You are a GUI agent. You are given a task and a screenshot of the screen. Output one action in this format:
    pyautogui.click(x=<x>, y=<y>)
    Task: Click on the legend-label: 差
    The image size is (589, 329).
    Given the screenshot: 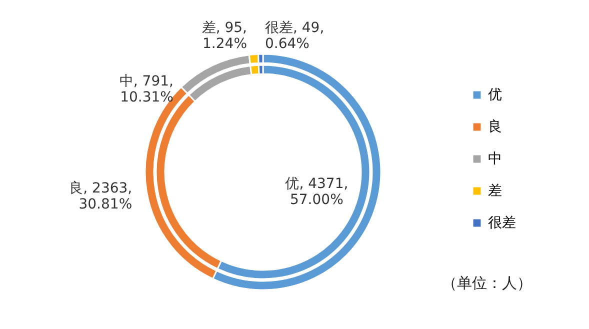 What is the action you would take?
    pyautogui.click(x=495, y=191)
    